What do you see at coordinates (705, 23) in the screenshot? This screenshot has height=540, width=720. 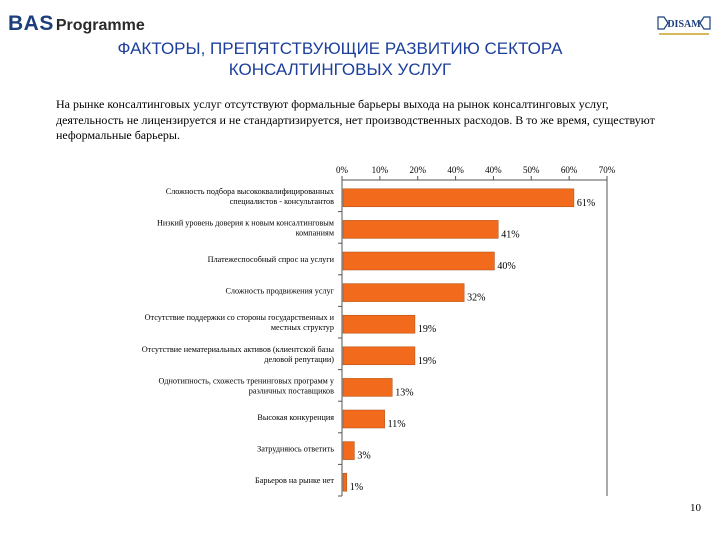 I see `logo-chevron-right` at bounding box center [705, 23].